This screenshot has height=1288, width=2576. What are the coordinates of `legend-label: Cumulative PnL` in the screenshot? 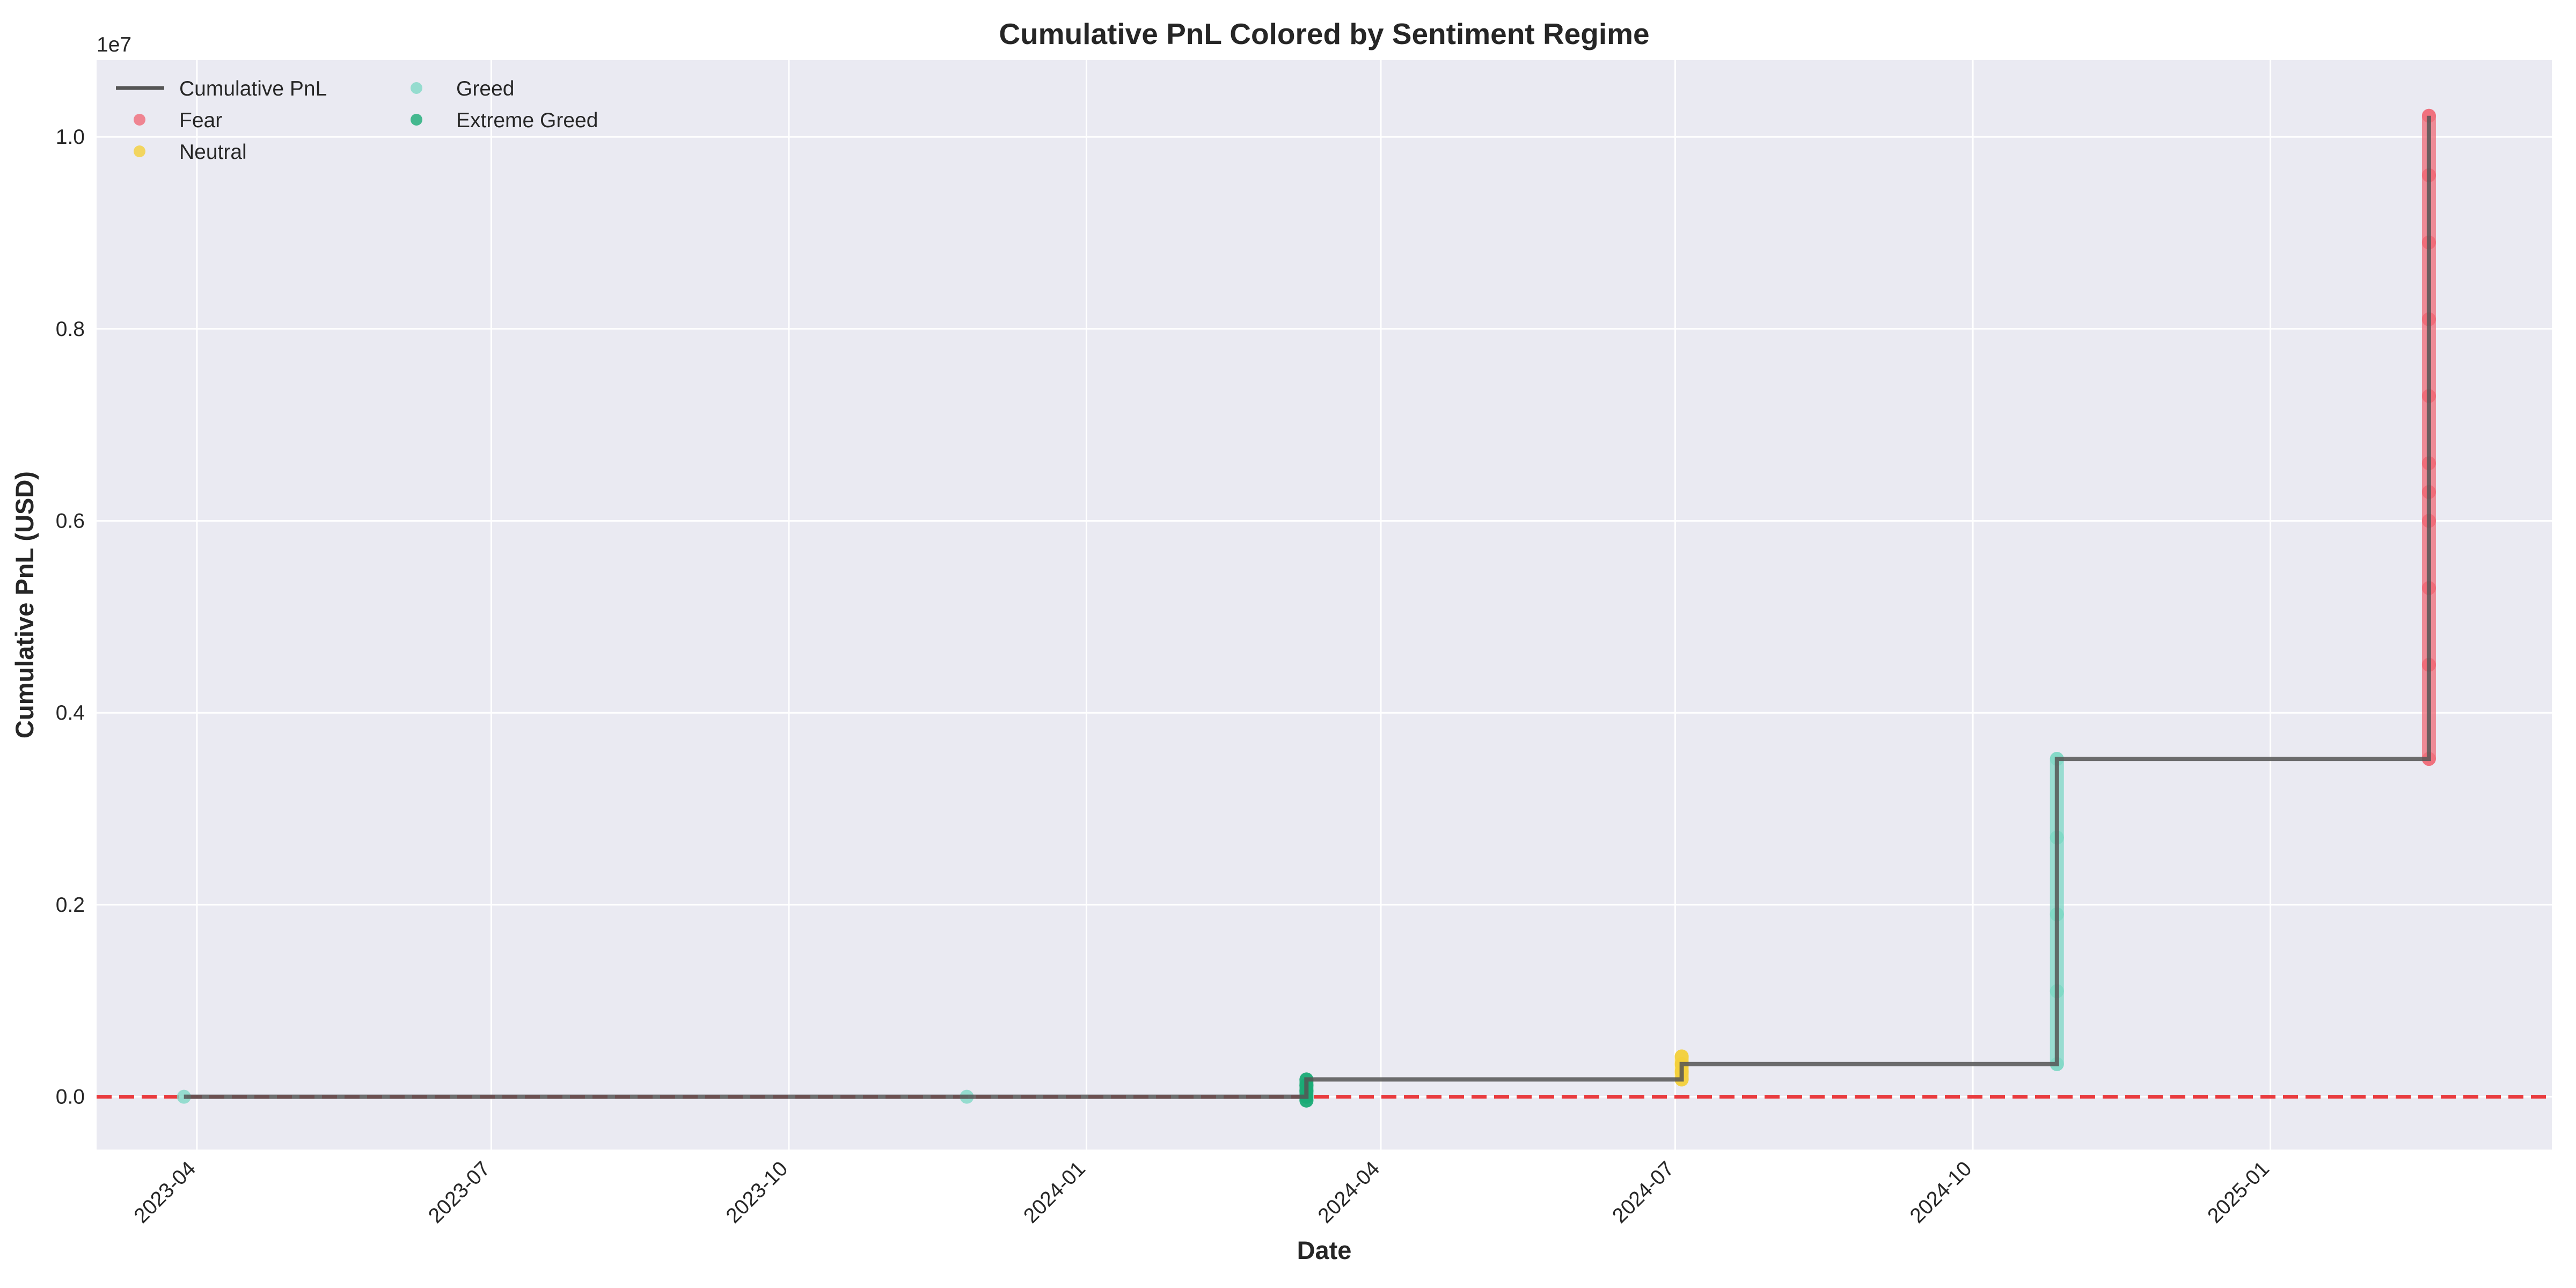 It's located at (253, 88).